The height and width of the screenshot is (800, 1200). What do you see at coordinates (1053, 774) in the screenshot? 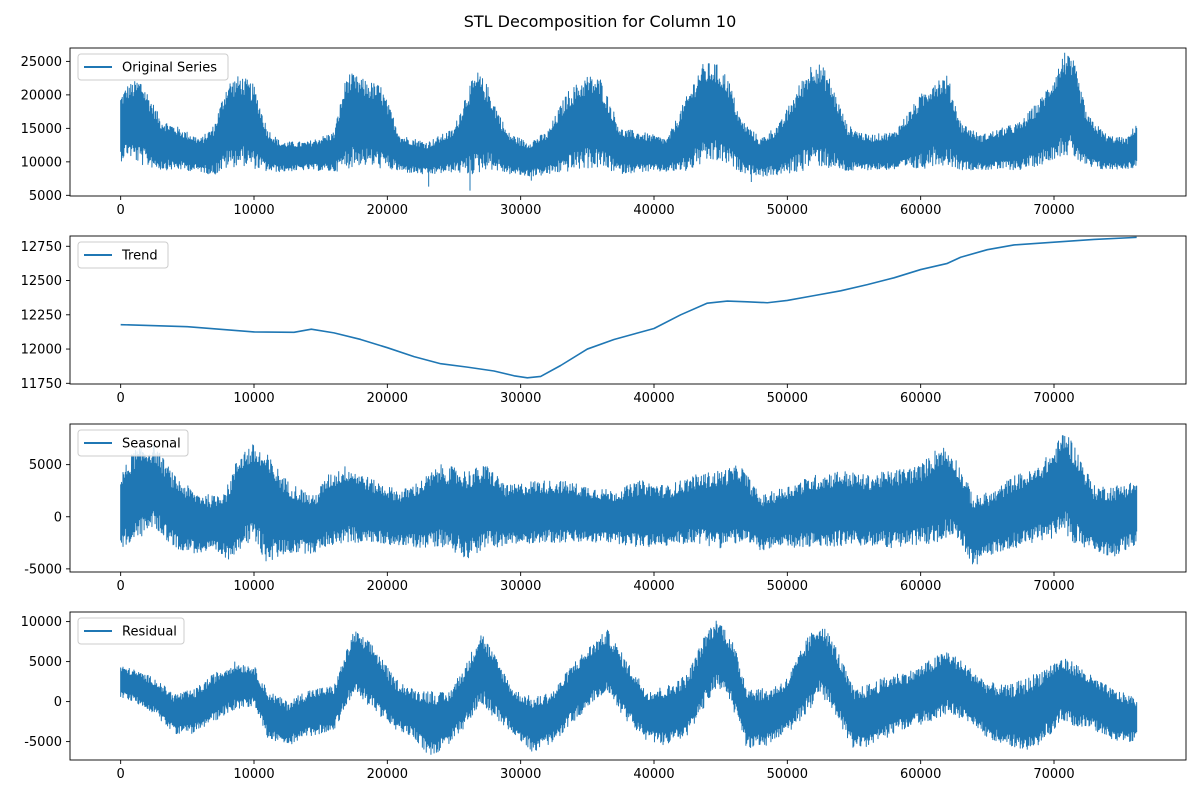
I see `residual-x-tick-label: 70000` at bounding box center [1053, 774].